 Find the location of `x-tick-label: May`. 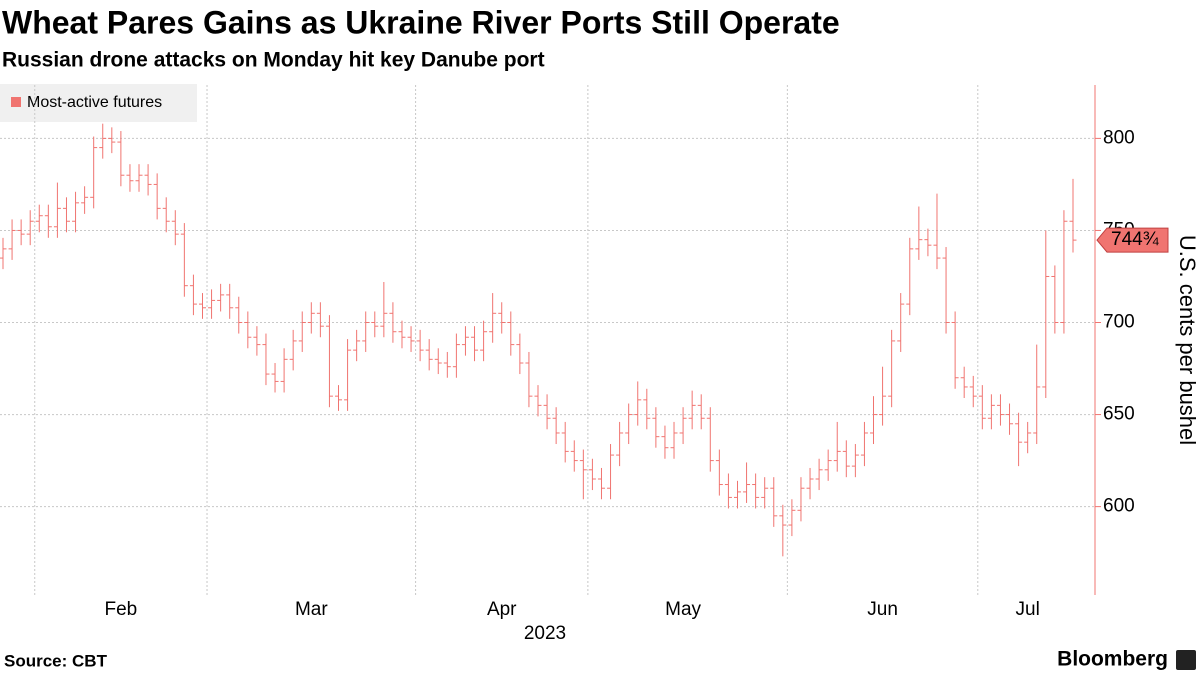

x-tick-label: May is located at coordinates (683, 609).